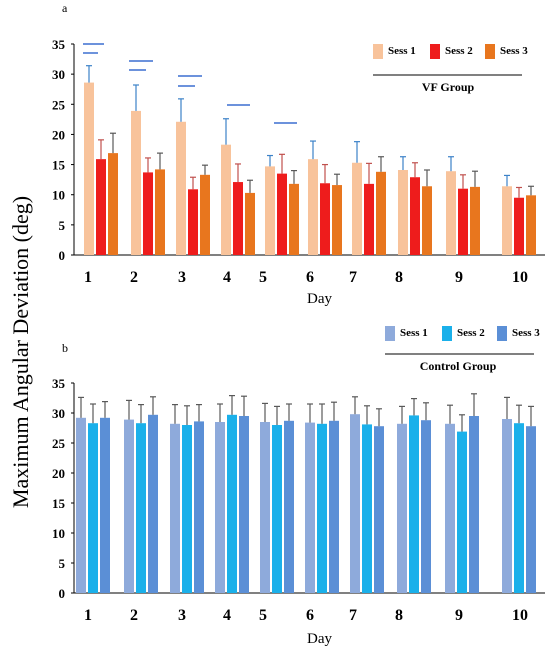  I want to click on y-axis-label: Maximum Angular Deviation (deg), so click(20, 352).